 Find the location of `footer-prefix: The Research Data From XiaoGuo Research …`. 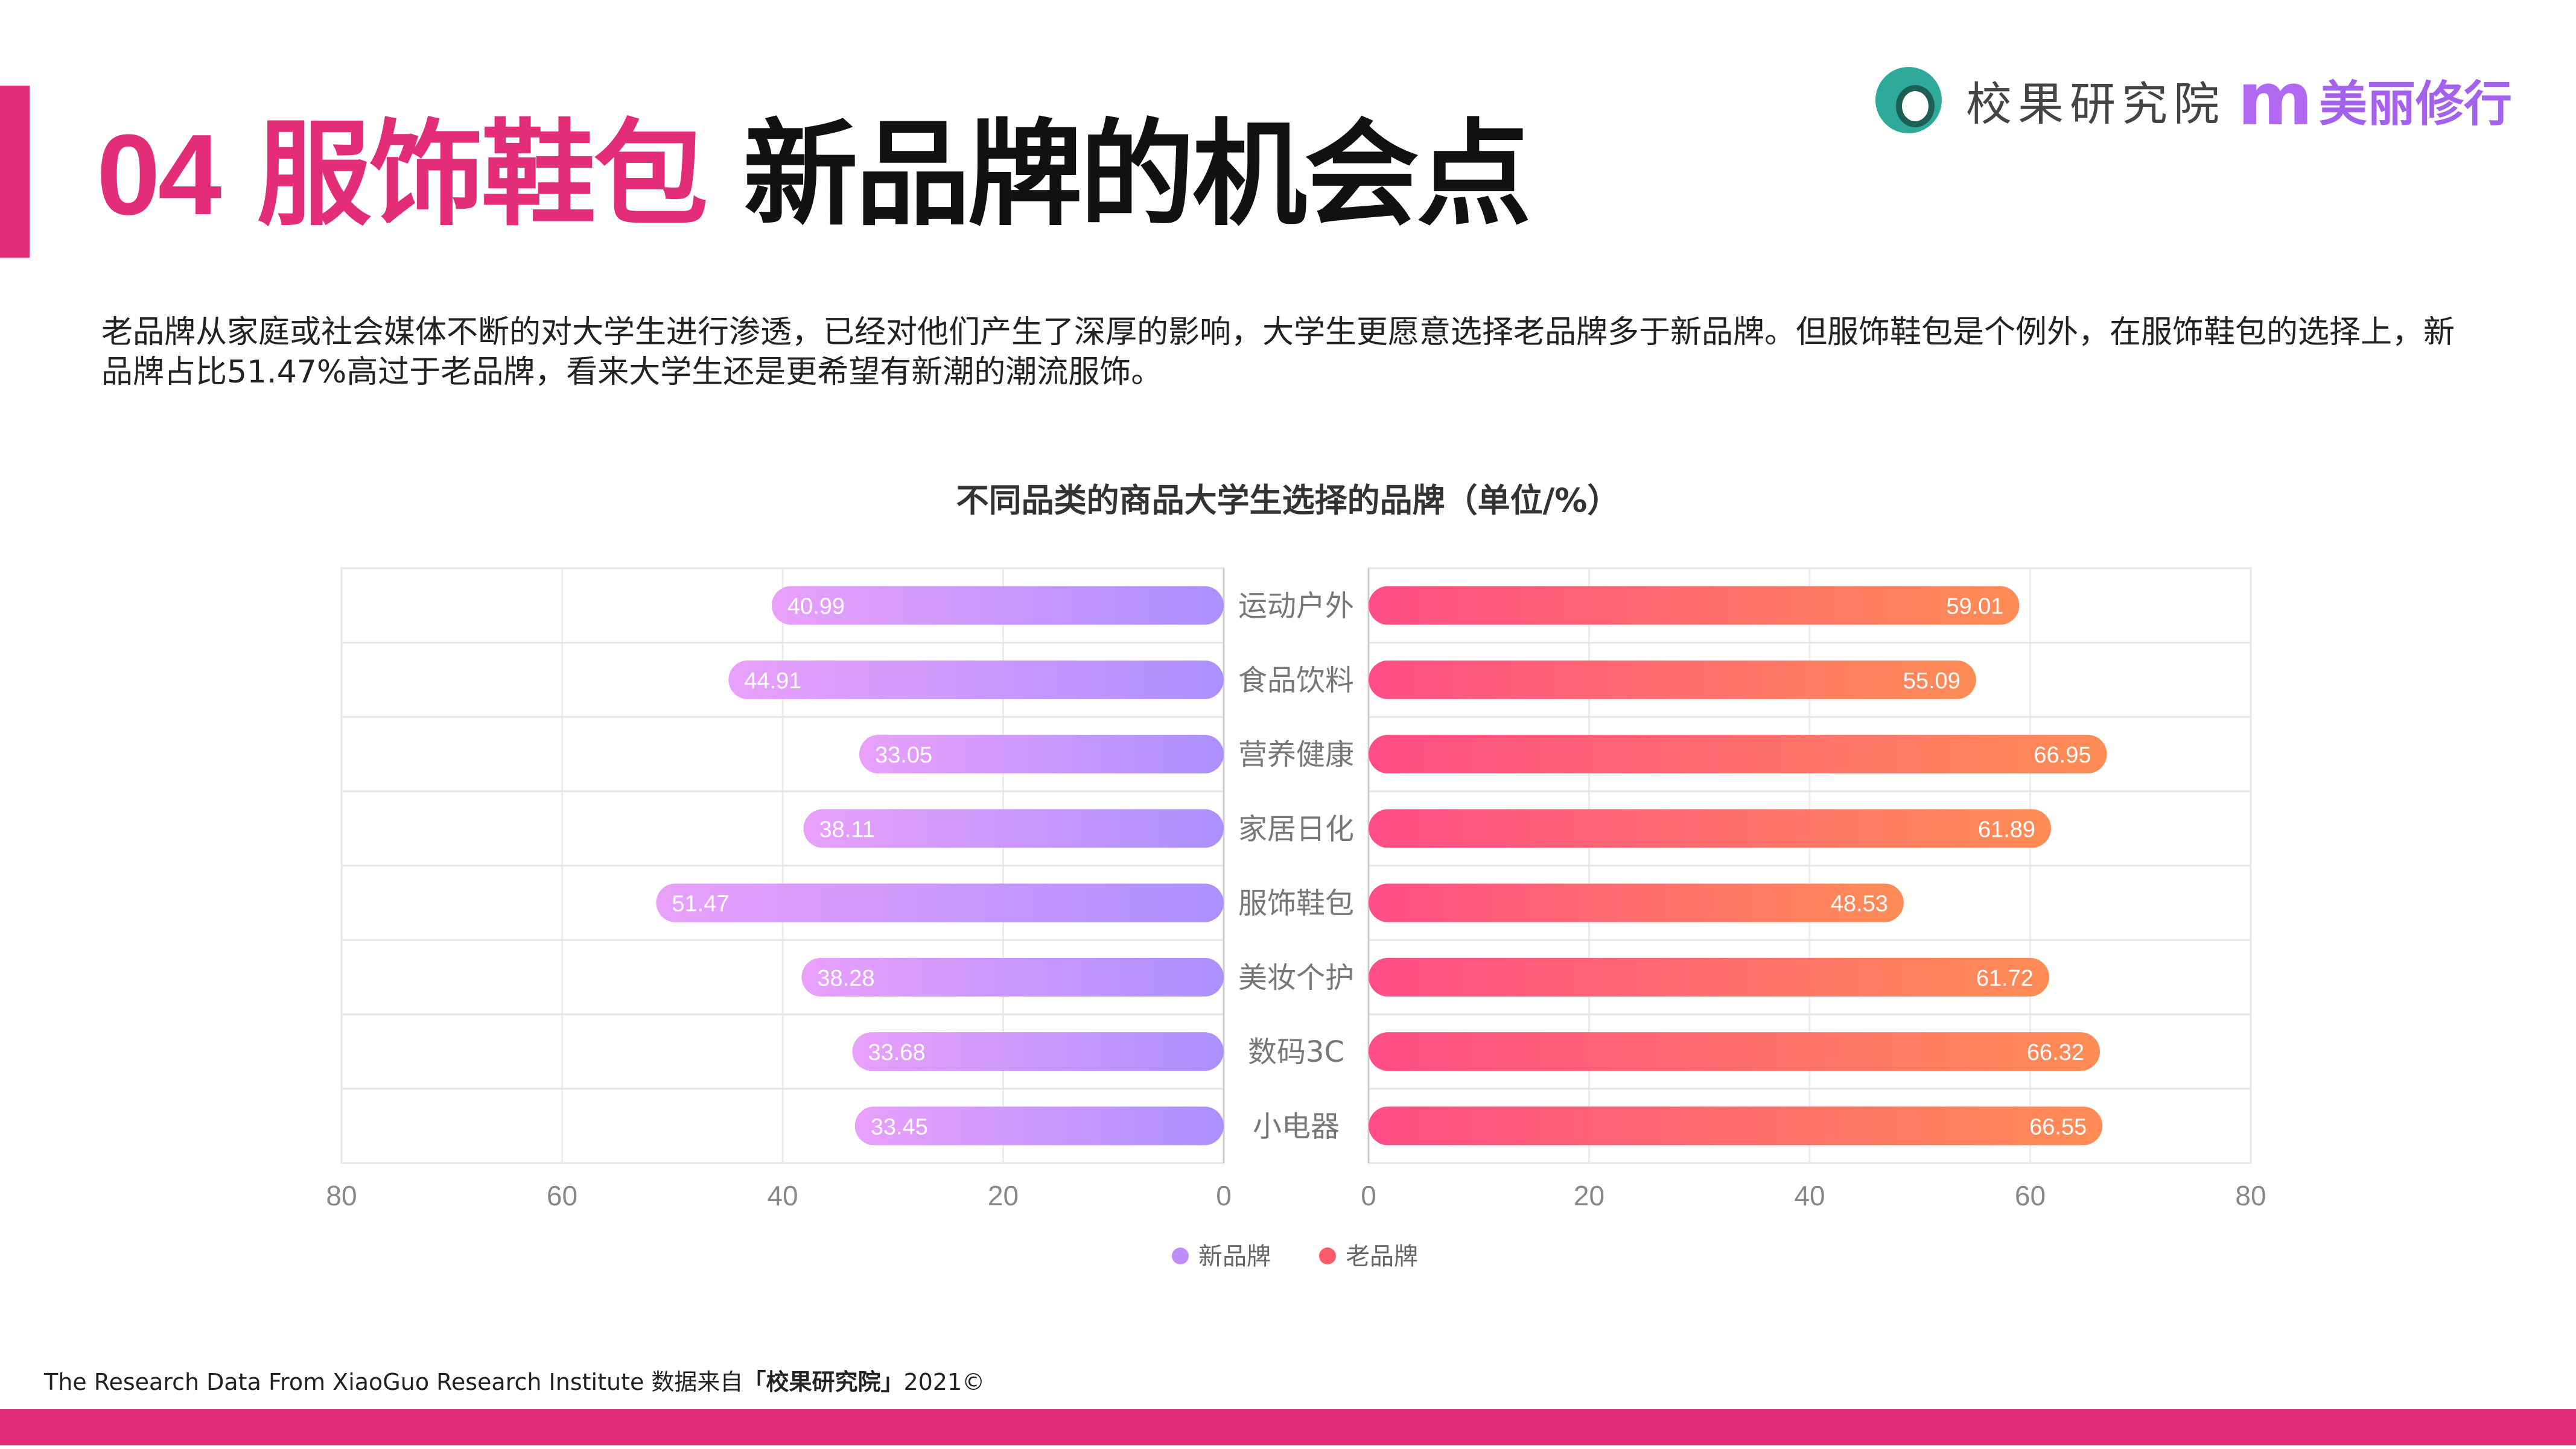

footer-prefix: The Research Data From XiaoGuo Research … is located at coordinates (393, 1382).